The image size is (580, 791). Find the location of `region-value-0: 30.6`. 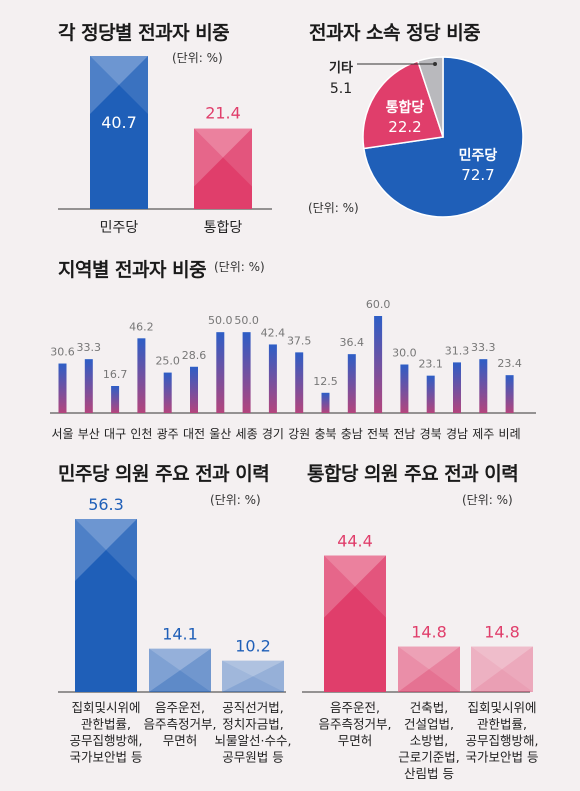

region-value-0: 30.6 is located at coordinates (62, 352).